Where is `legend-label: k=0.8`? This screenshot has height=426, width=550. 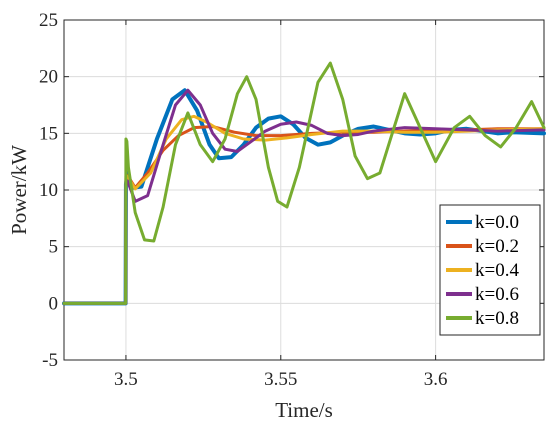 legend-label: k=0.8 is located at coordinates (497, 318).